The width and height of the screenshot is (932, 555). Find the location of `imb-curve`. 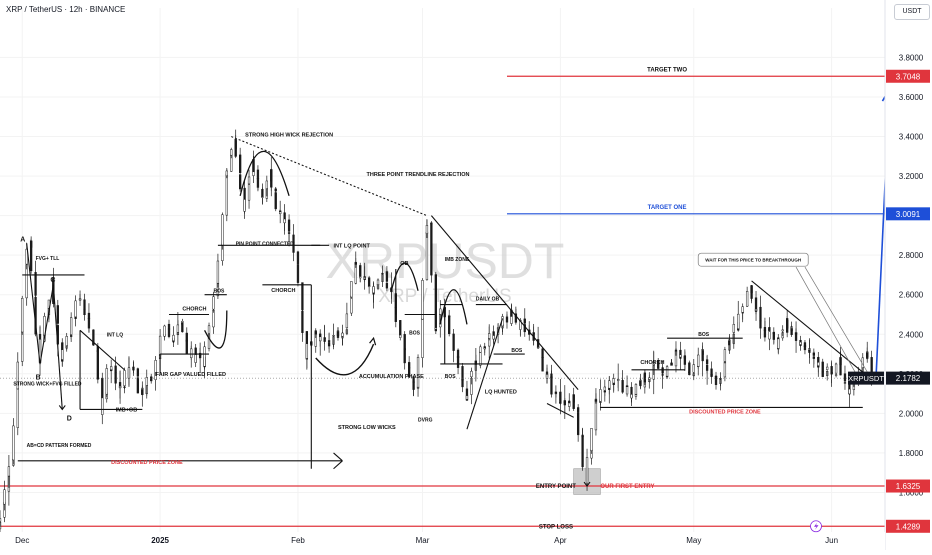

imb-curve is located at coordinates (453, 307).